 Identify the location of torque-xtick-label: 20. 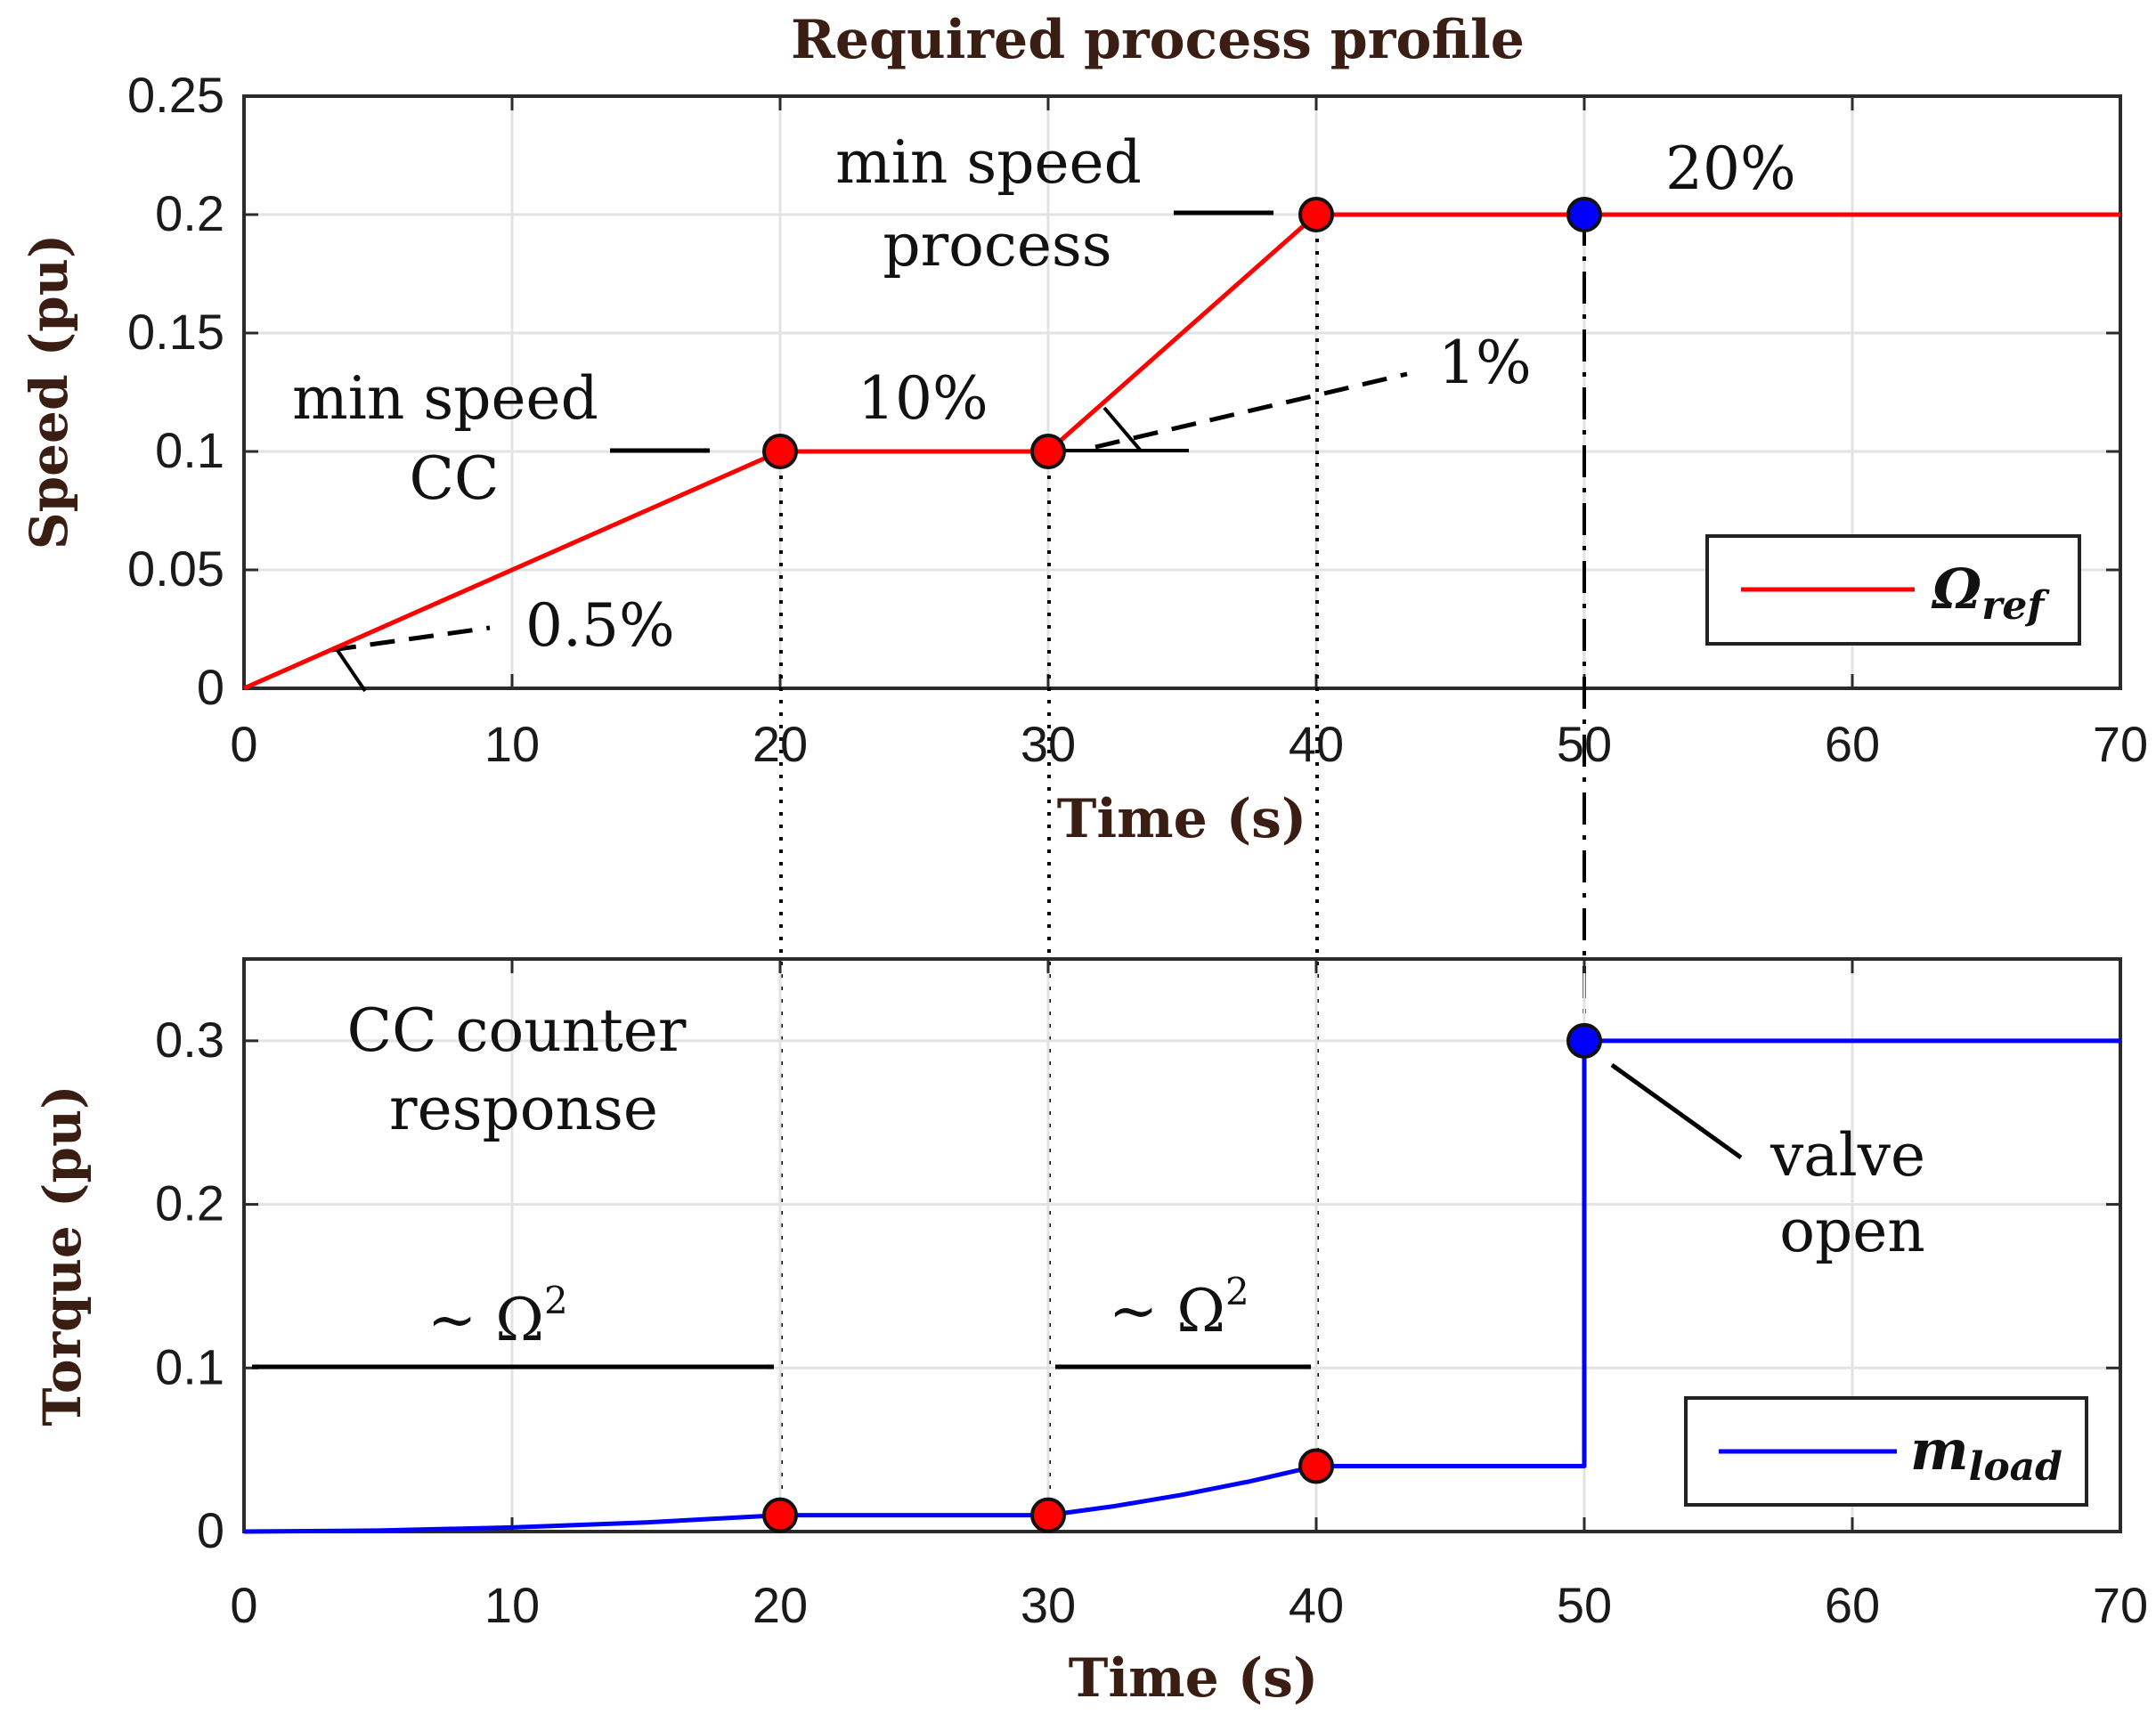
(780, 1605).